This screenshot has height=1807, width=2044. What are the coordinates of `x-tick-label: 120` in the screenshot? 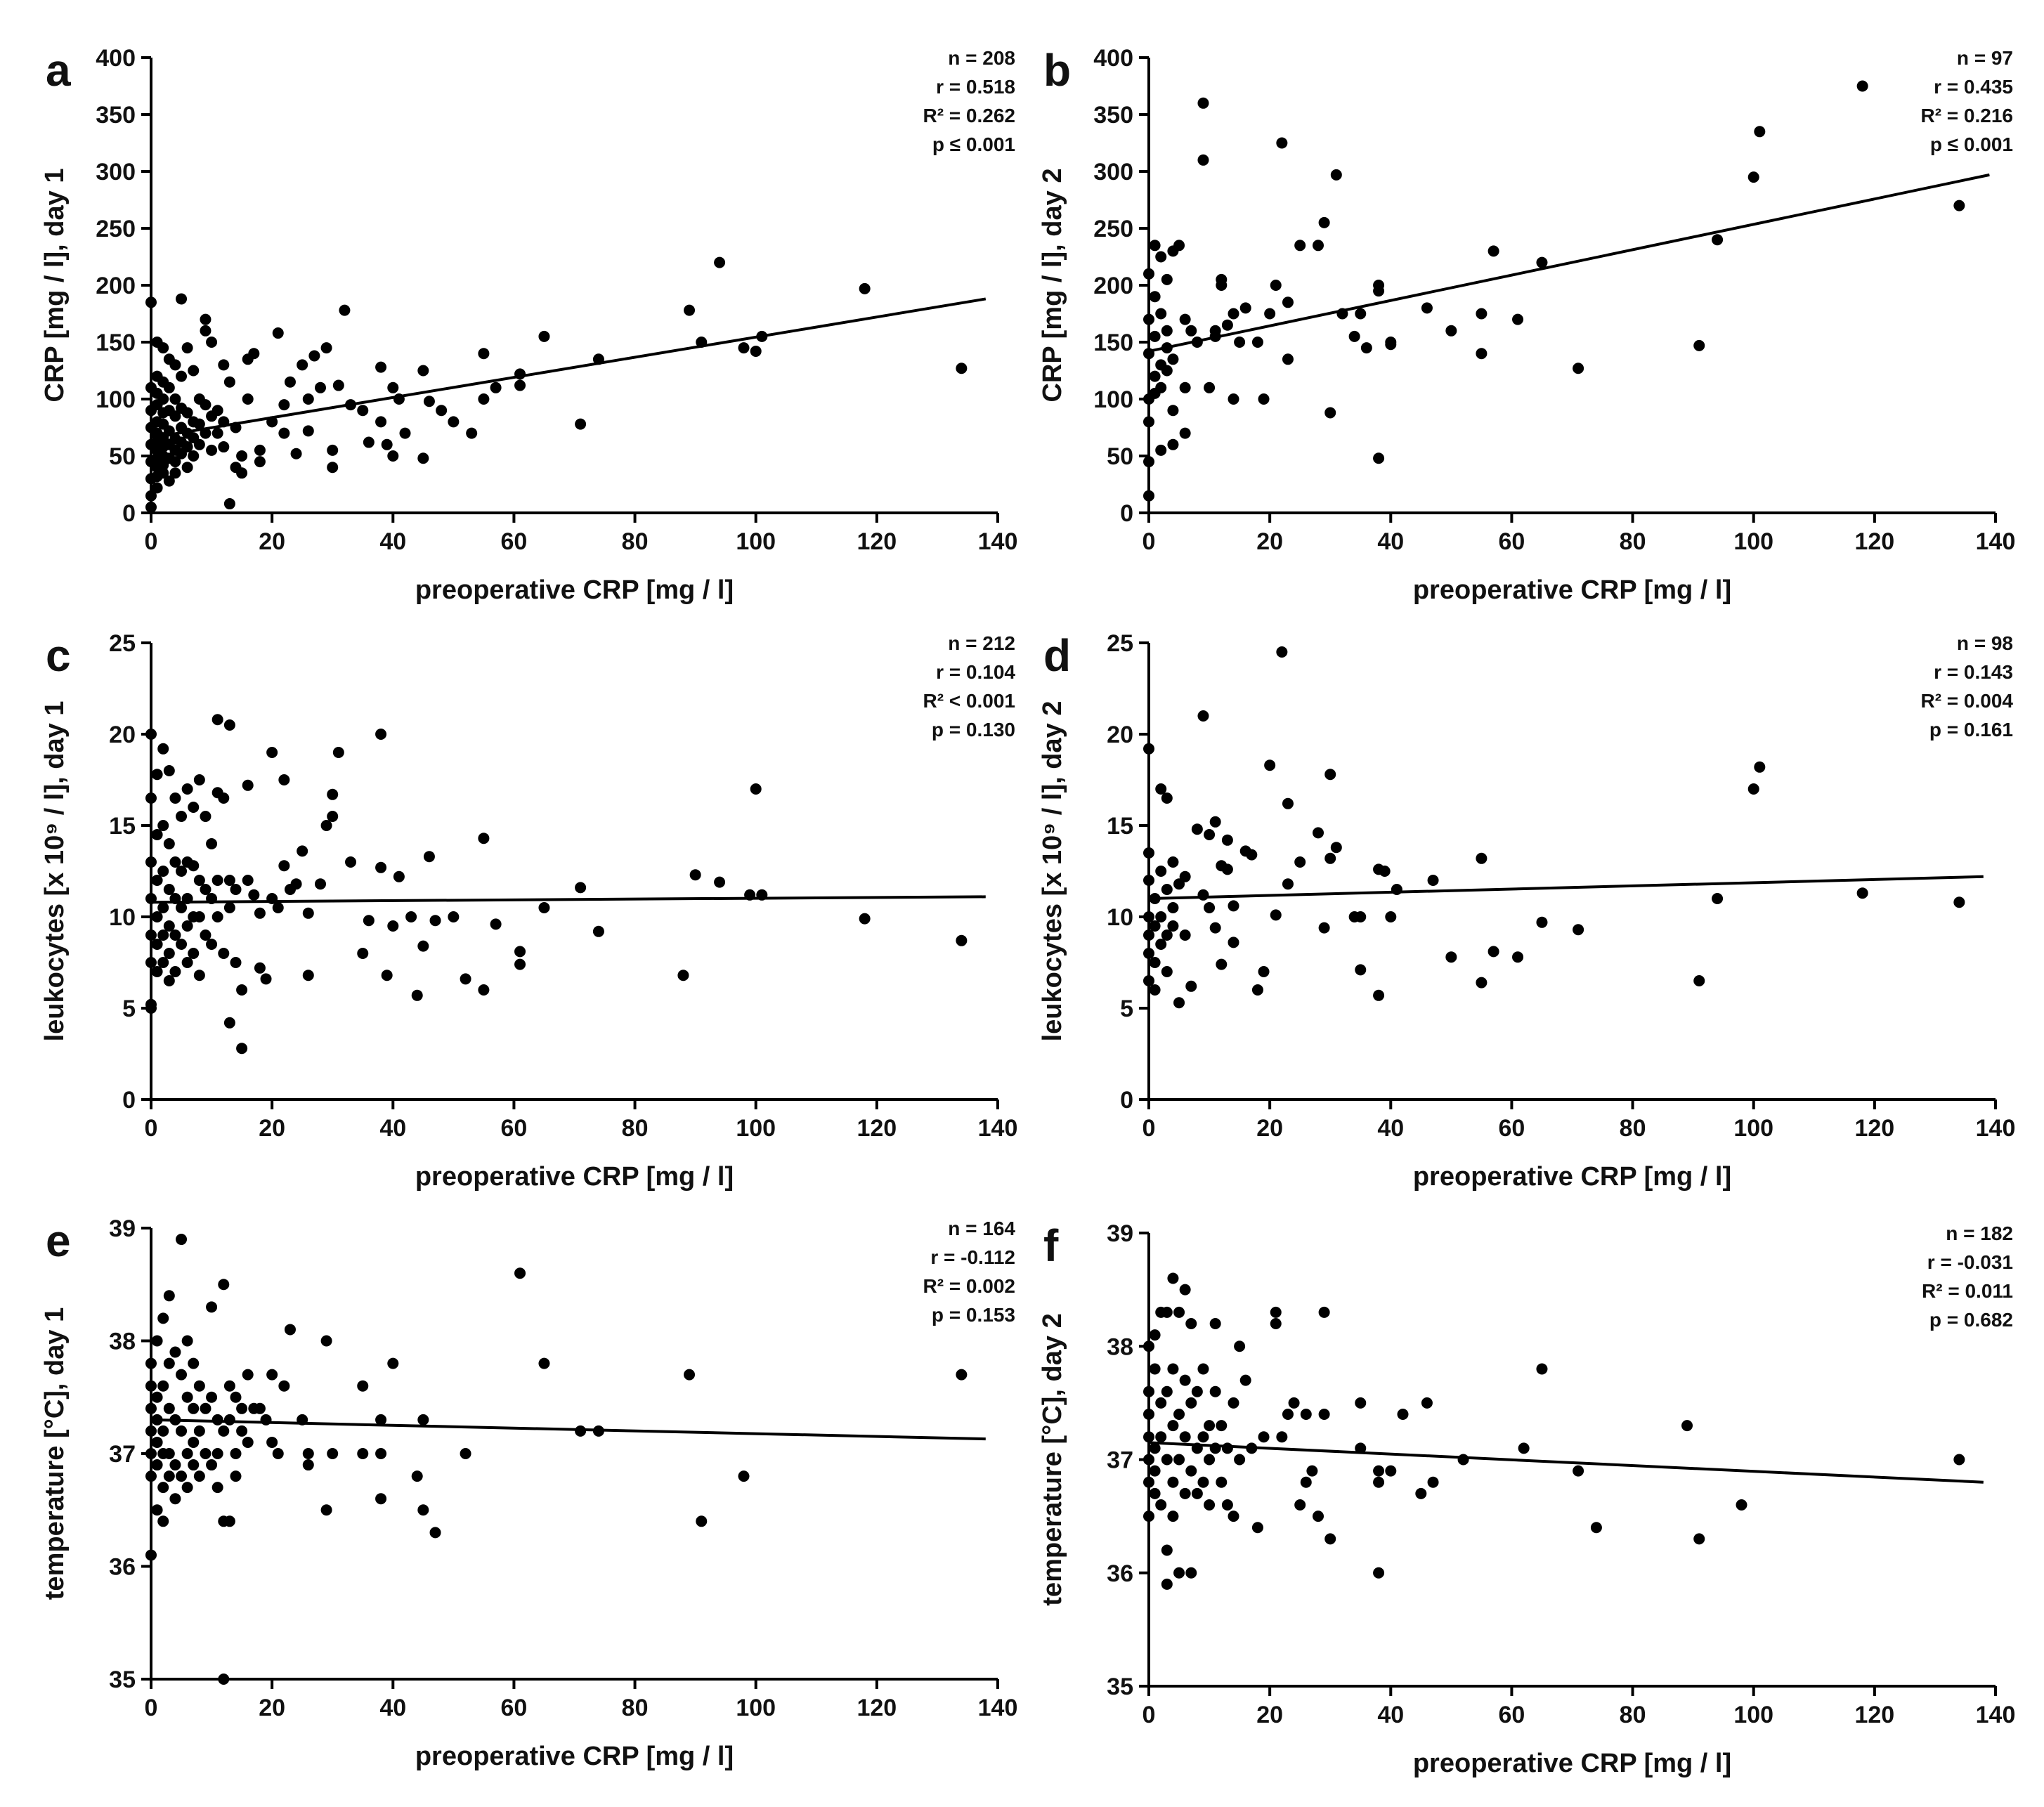 It's located at (1874, 1715).